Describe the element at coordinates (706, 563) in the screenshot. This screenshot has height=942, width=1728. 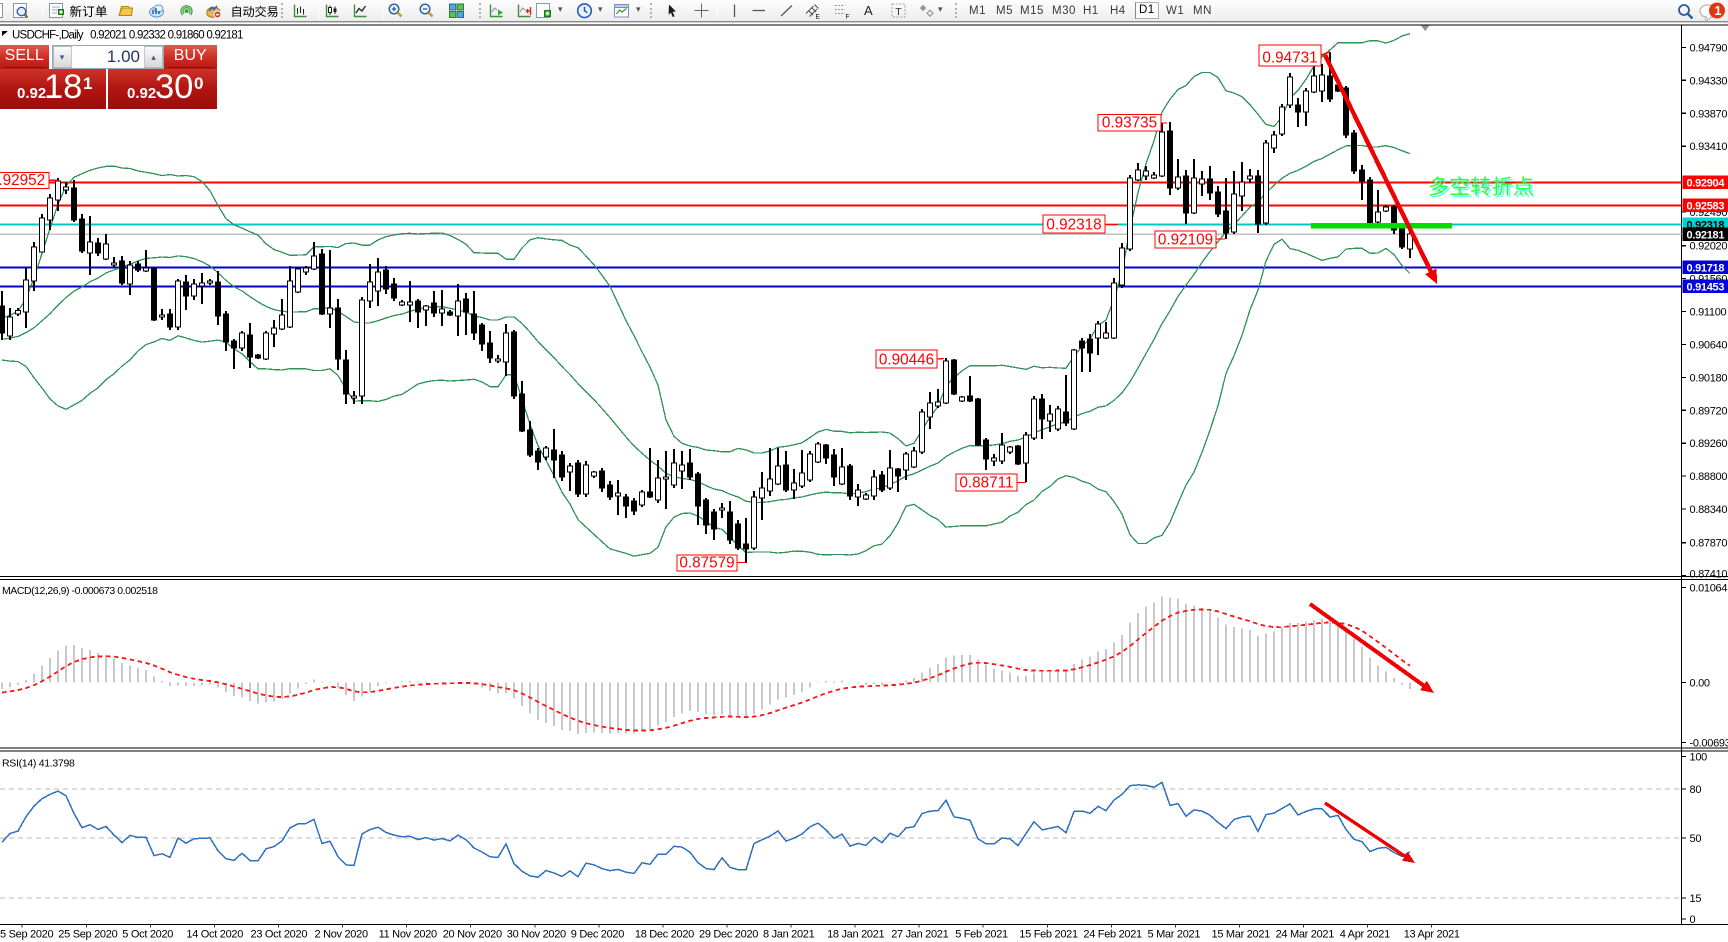
I see `svg-text: 0.87579` at that location.